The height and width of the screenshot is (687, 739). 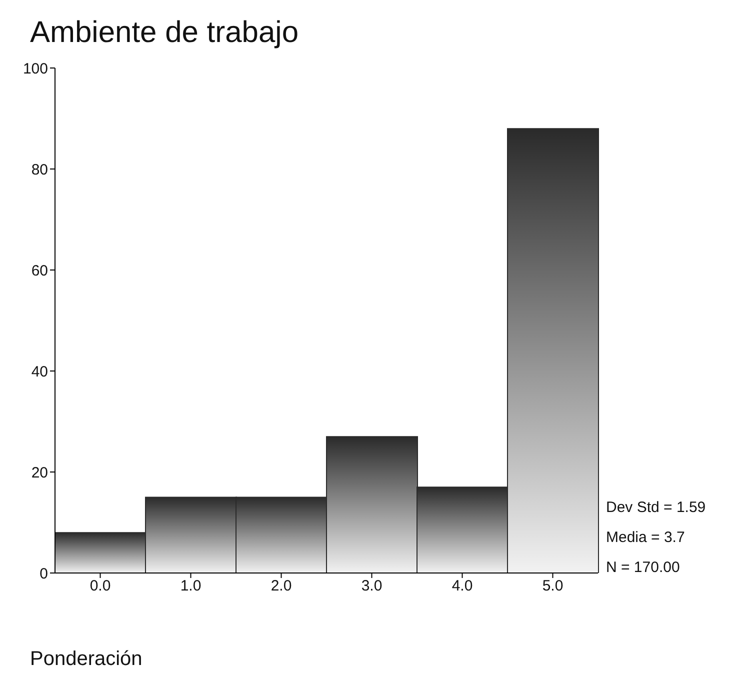 What do you see at coordinates (39, 473) in the screenshot?
I see `y-tick-label: 20` at bounding box center [39, 473].